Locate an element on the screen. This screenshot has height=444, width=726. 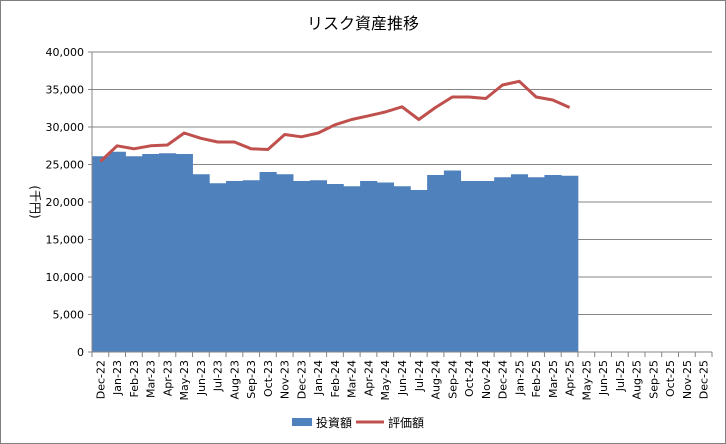
y-tick-label-2: 10,000 is located at coordinates (65, 277).